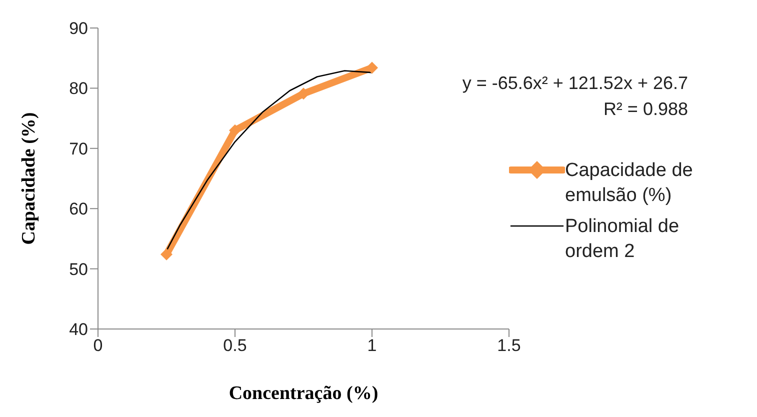 This screenshot has width=757, height=417. What do you see at coordinates (78, 28) in the screenshot?
I see `y-tick-label: 90` at bounding box center [78, 28].